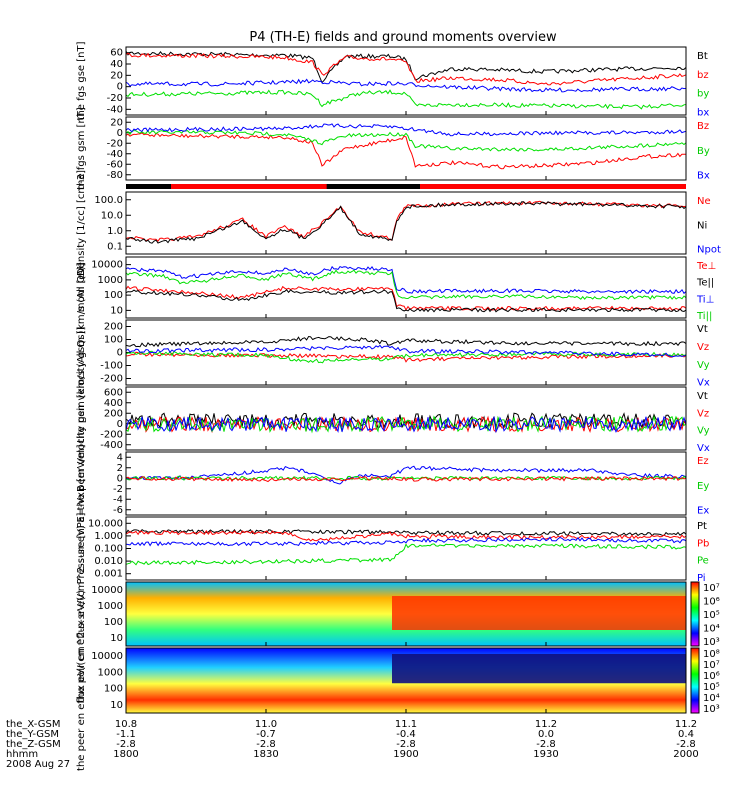 This screenshot has width=750, height=800. Describe the element at coordinates (406, 99) in the screenshot. I see `series-line-by` at that location.